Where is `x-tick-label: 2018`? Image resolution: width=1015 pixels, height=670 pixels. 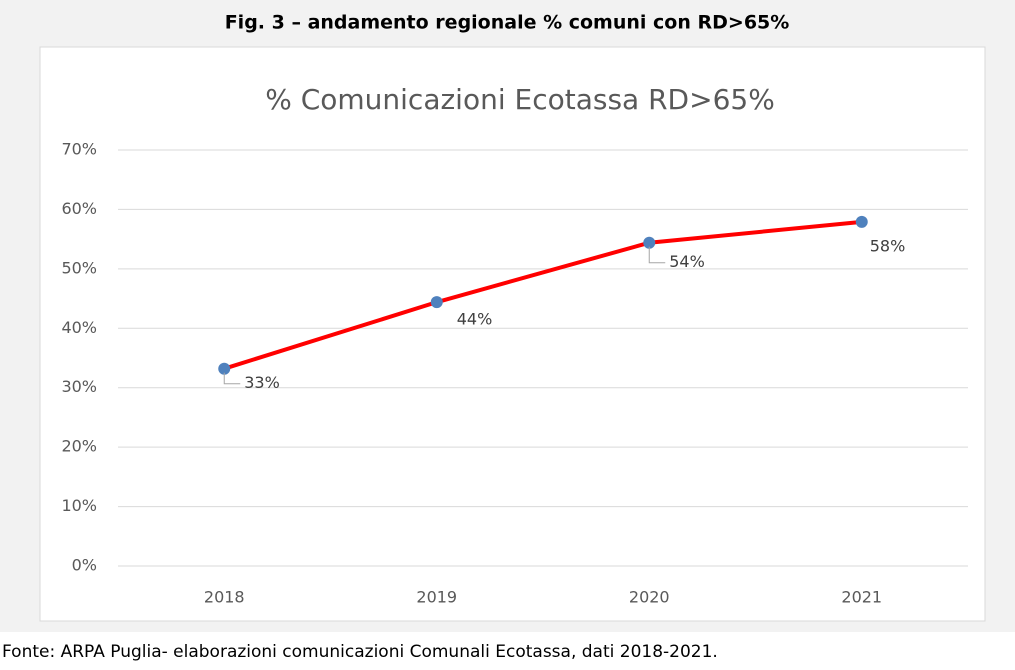
x-tick-label: 2018 is located at coordinates (224, 597).